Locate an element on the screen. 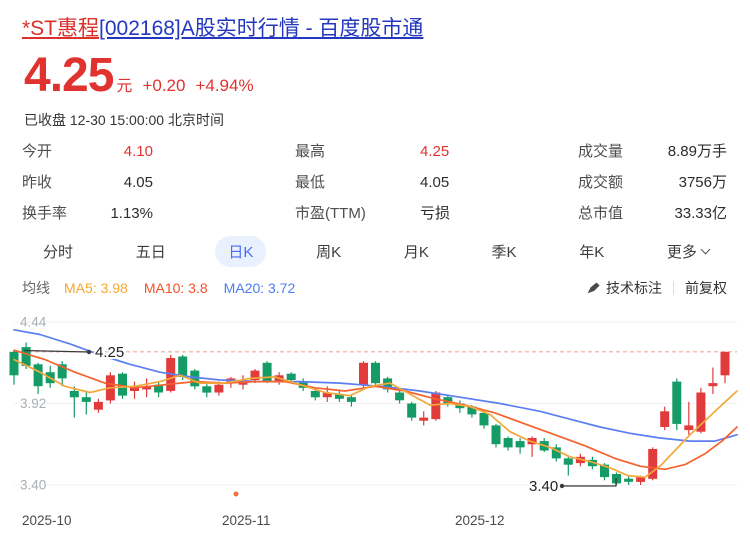 This screenshot has height=544, width=750. stat-value: 亏损 is located at coordinates (435, 213).